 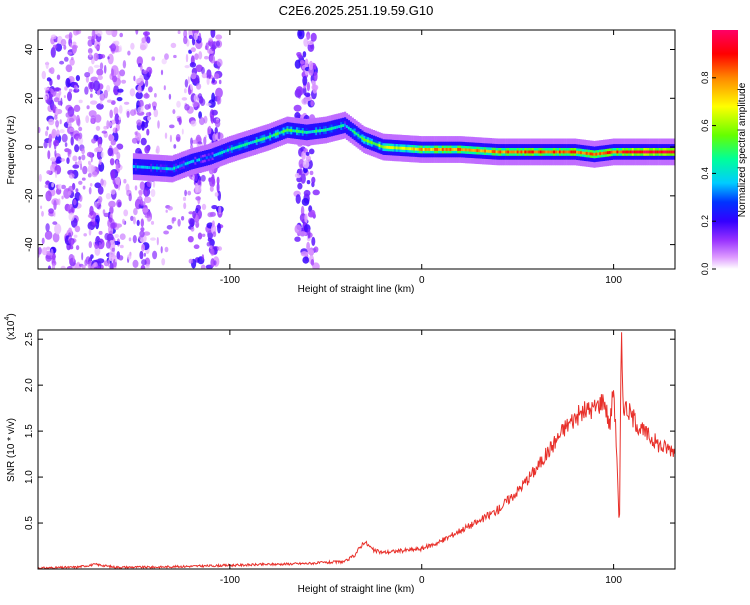 What do you see at coordinates (742, 149) in the screenshot?
I see `colorbar-label: Normalized spectral amplitude` at bounding box center [742, 149].